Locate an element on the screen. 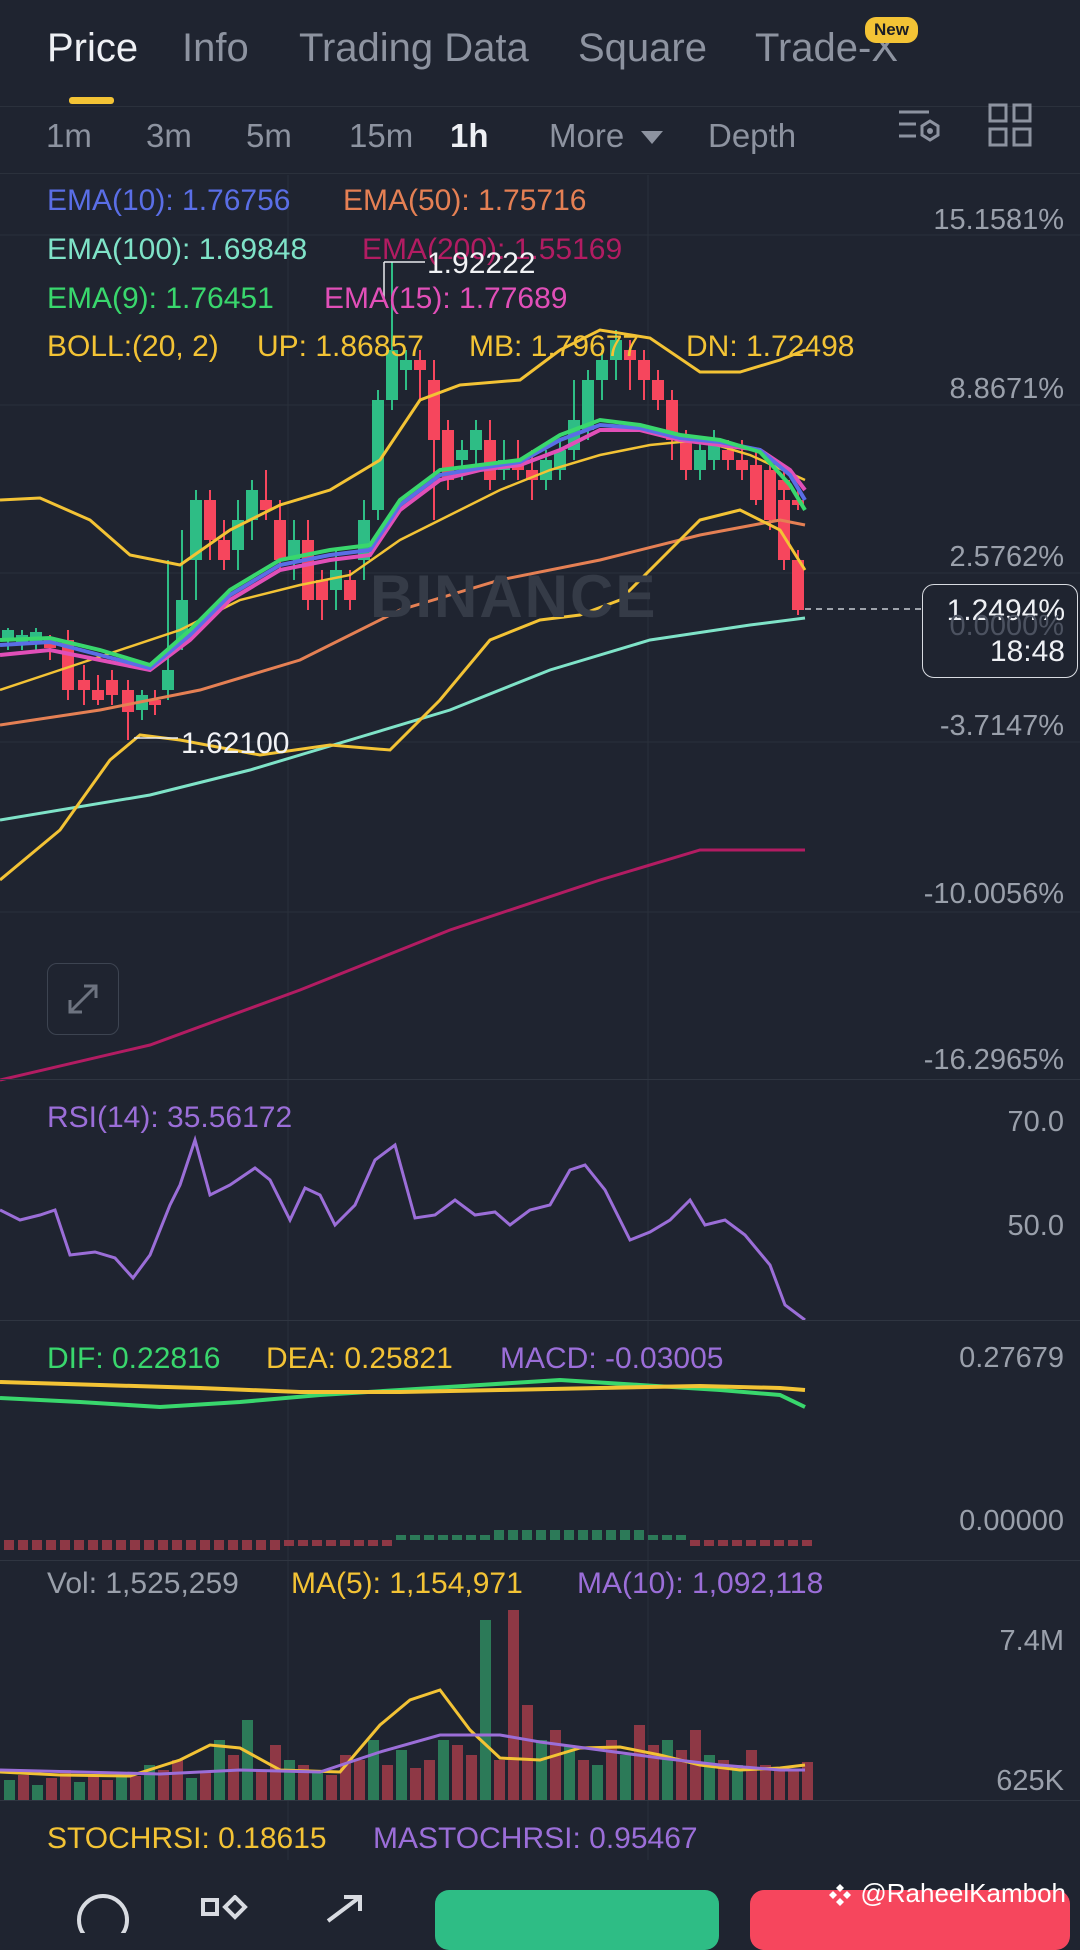 Image resolution: width=1080 pixels, height=1950 pixels. indicator-settings-icon is located at coordinates (918, 125).